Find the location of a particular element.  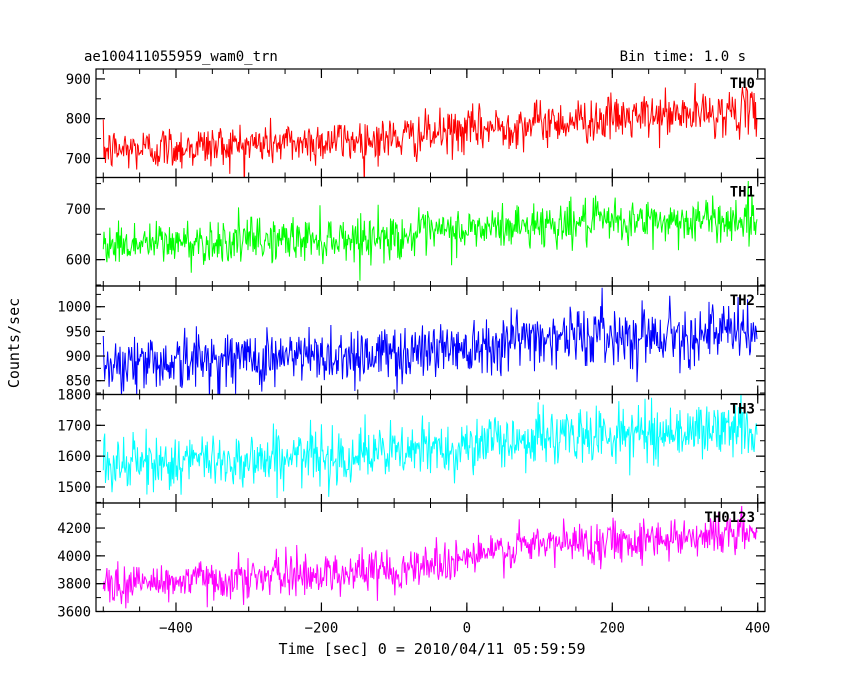

y-tick-label: 1700 is located at coordinates (74, 426).